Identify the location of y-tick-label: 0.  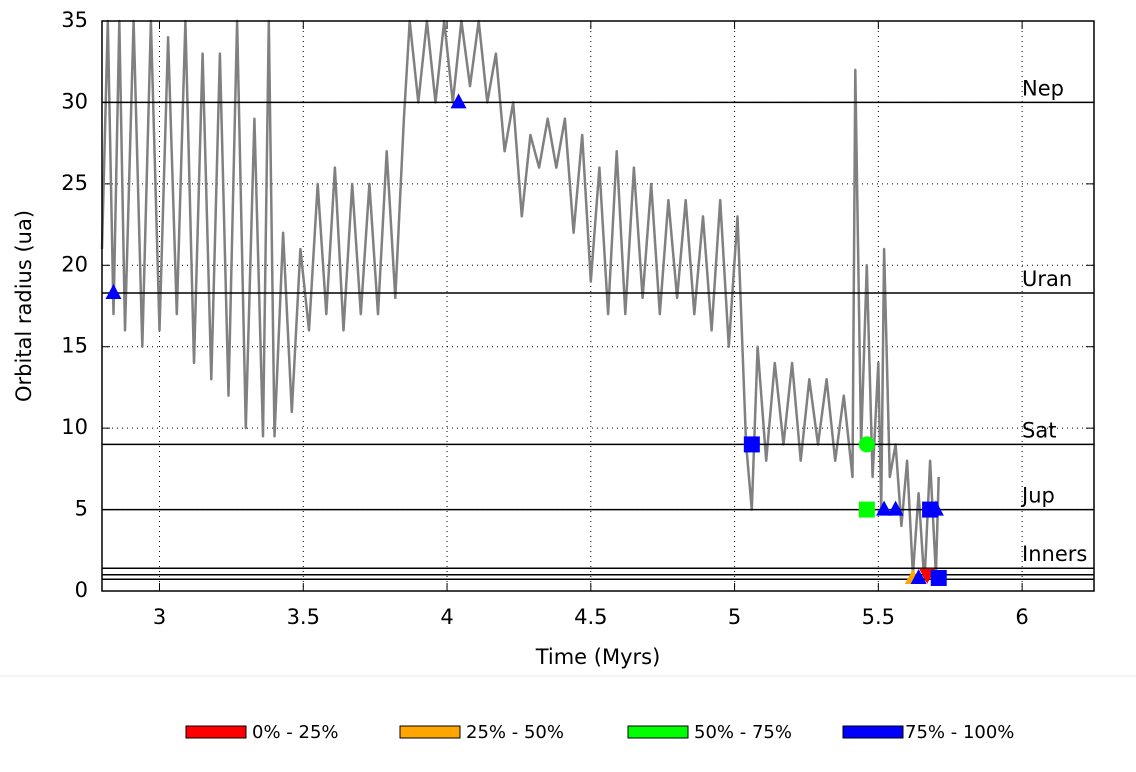
(81, 590).